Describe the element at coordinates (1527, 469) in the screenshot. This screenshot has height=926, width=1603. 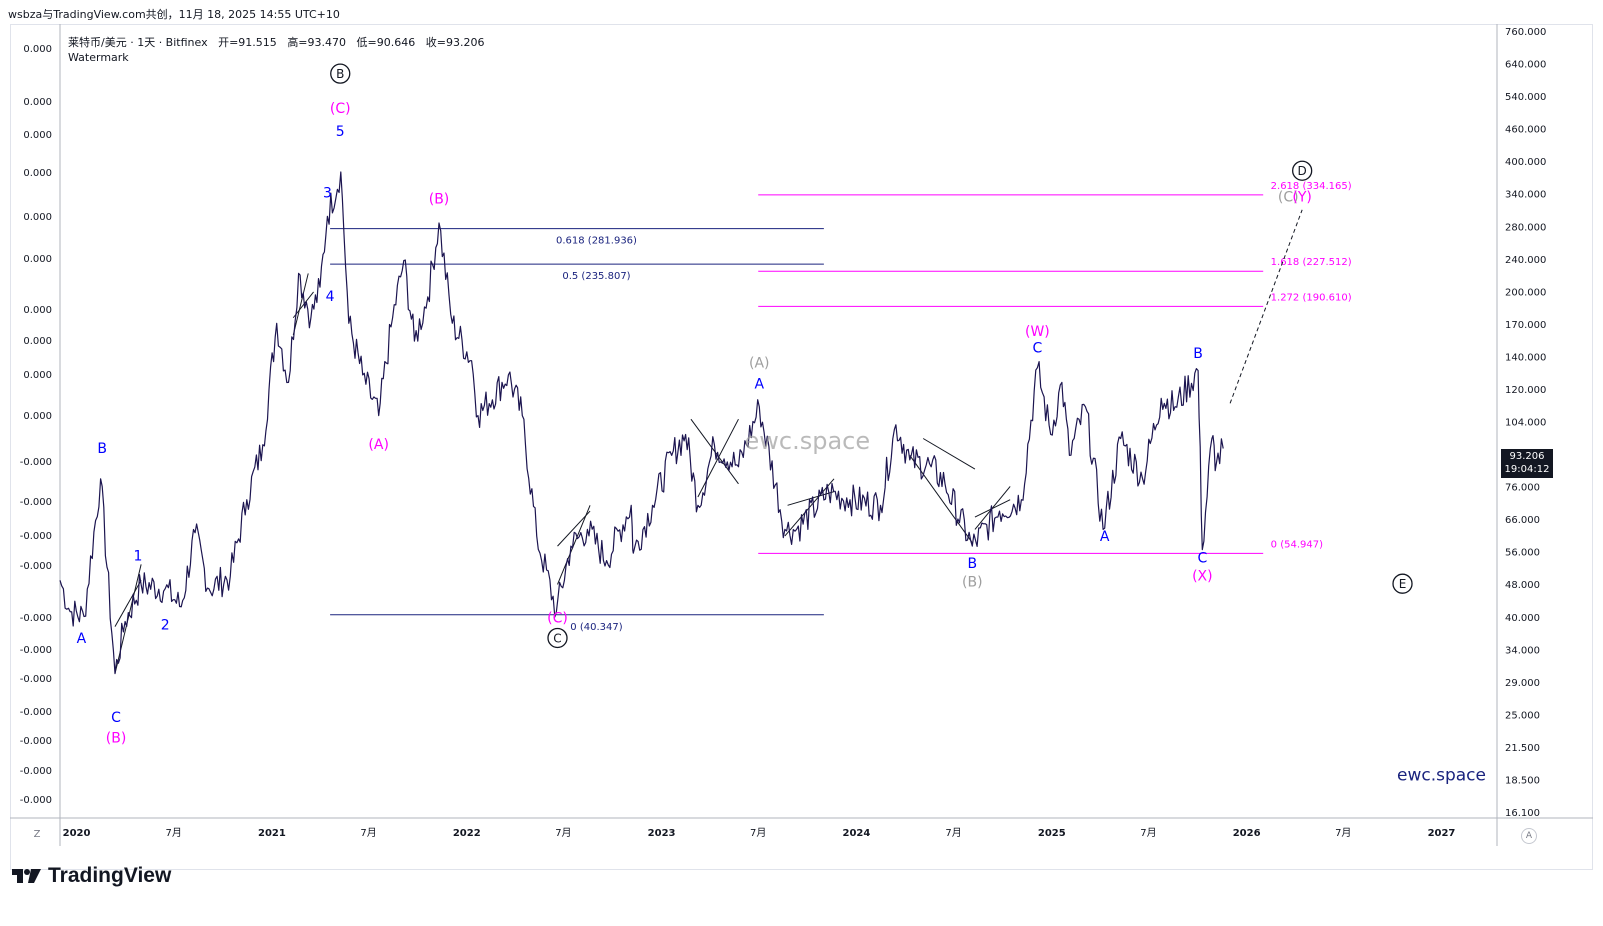
I see `bar-countdown: 19:04:12` at that location.